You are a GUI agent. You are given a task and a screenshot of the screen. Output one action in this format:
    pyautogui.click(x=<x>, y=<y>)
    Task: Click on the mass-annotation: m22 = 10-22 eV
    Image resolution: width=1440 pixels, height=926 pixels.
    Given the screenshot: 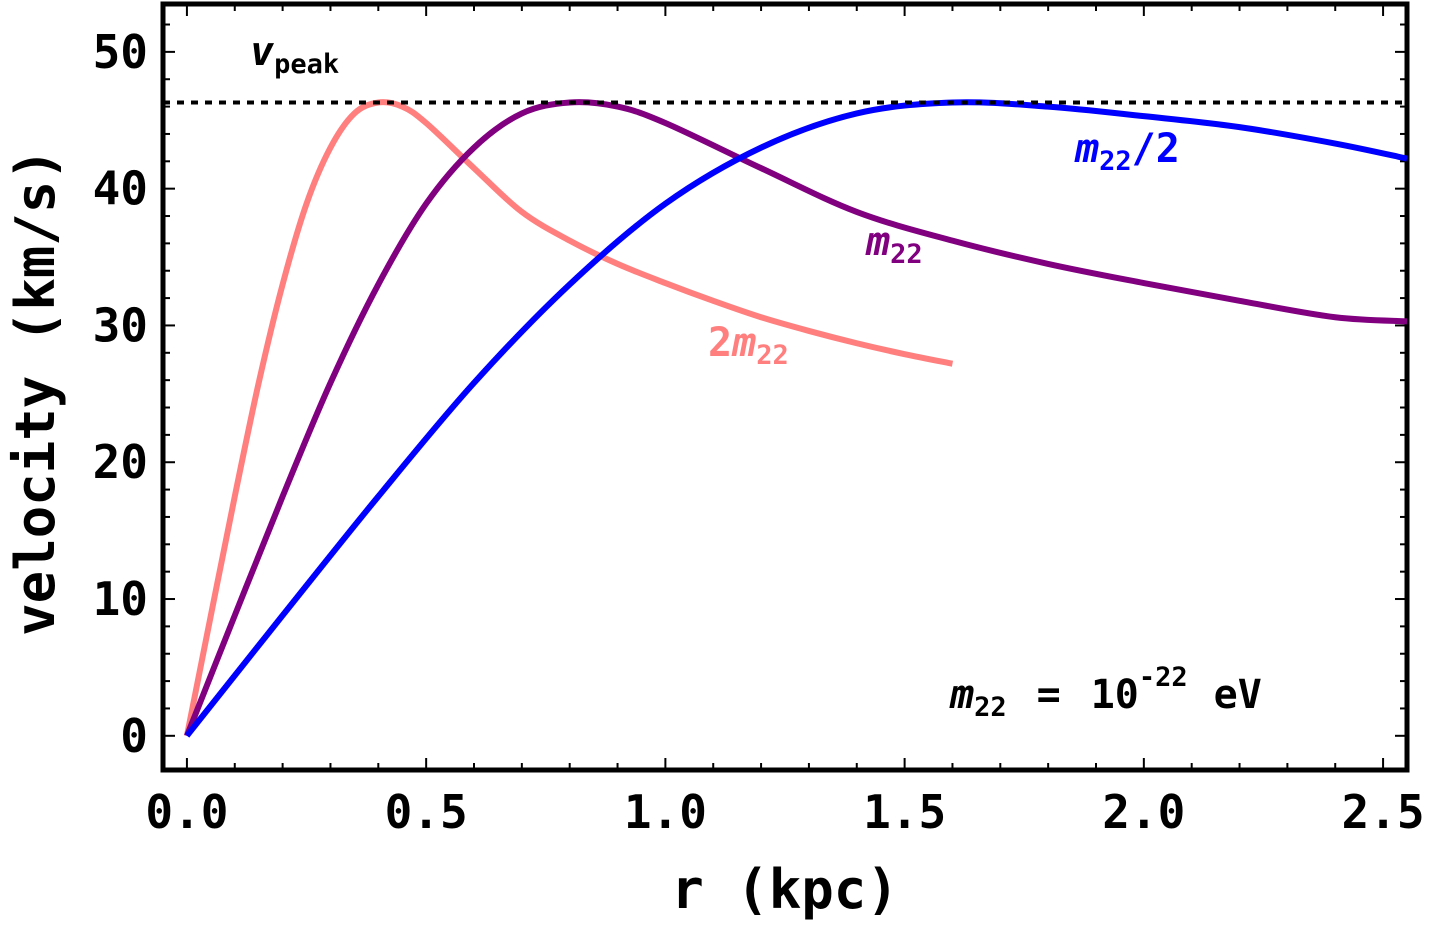 What is the action you would take?
    pyautogui.click(x=1105, y=692)
    